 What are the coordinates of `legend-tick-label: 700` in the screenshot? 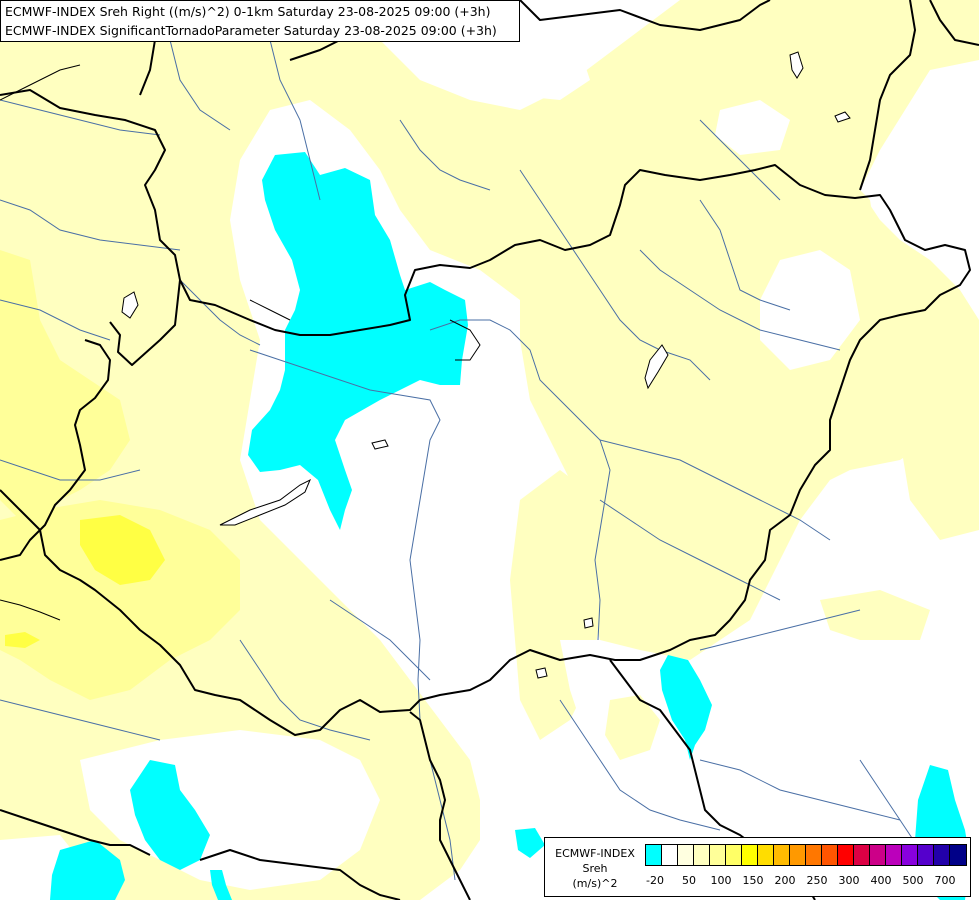 It's located at (945, 880).